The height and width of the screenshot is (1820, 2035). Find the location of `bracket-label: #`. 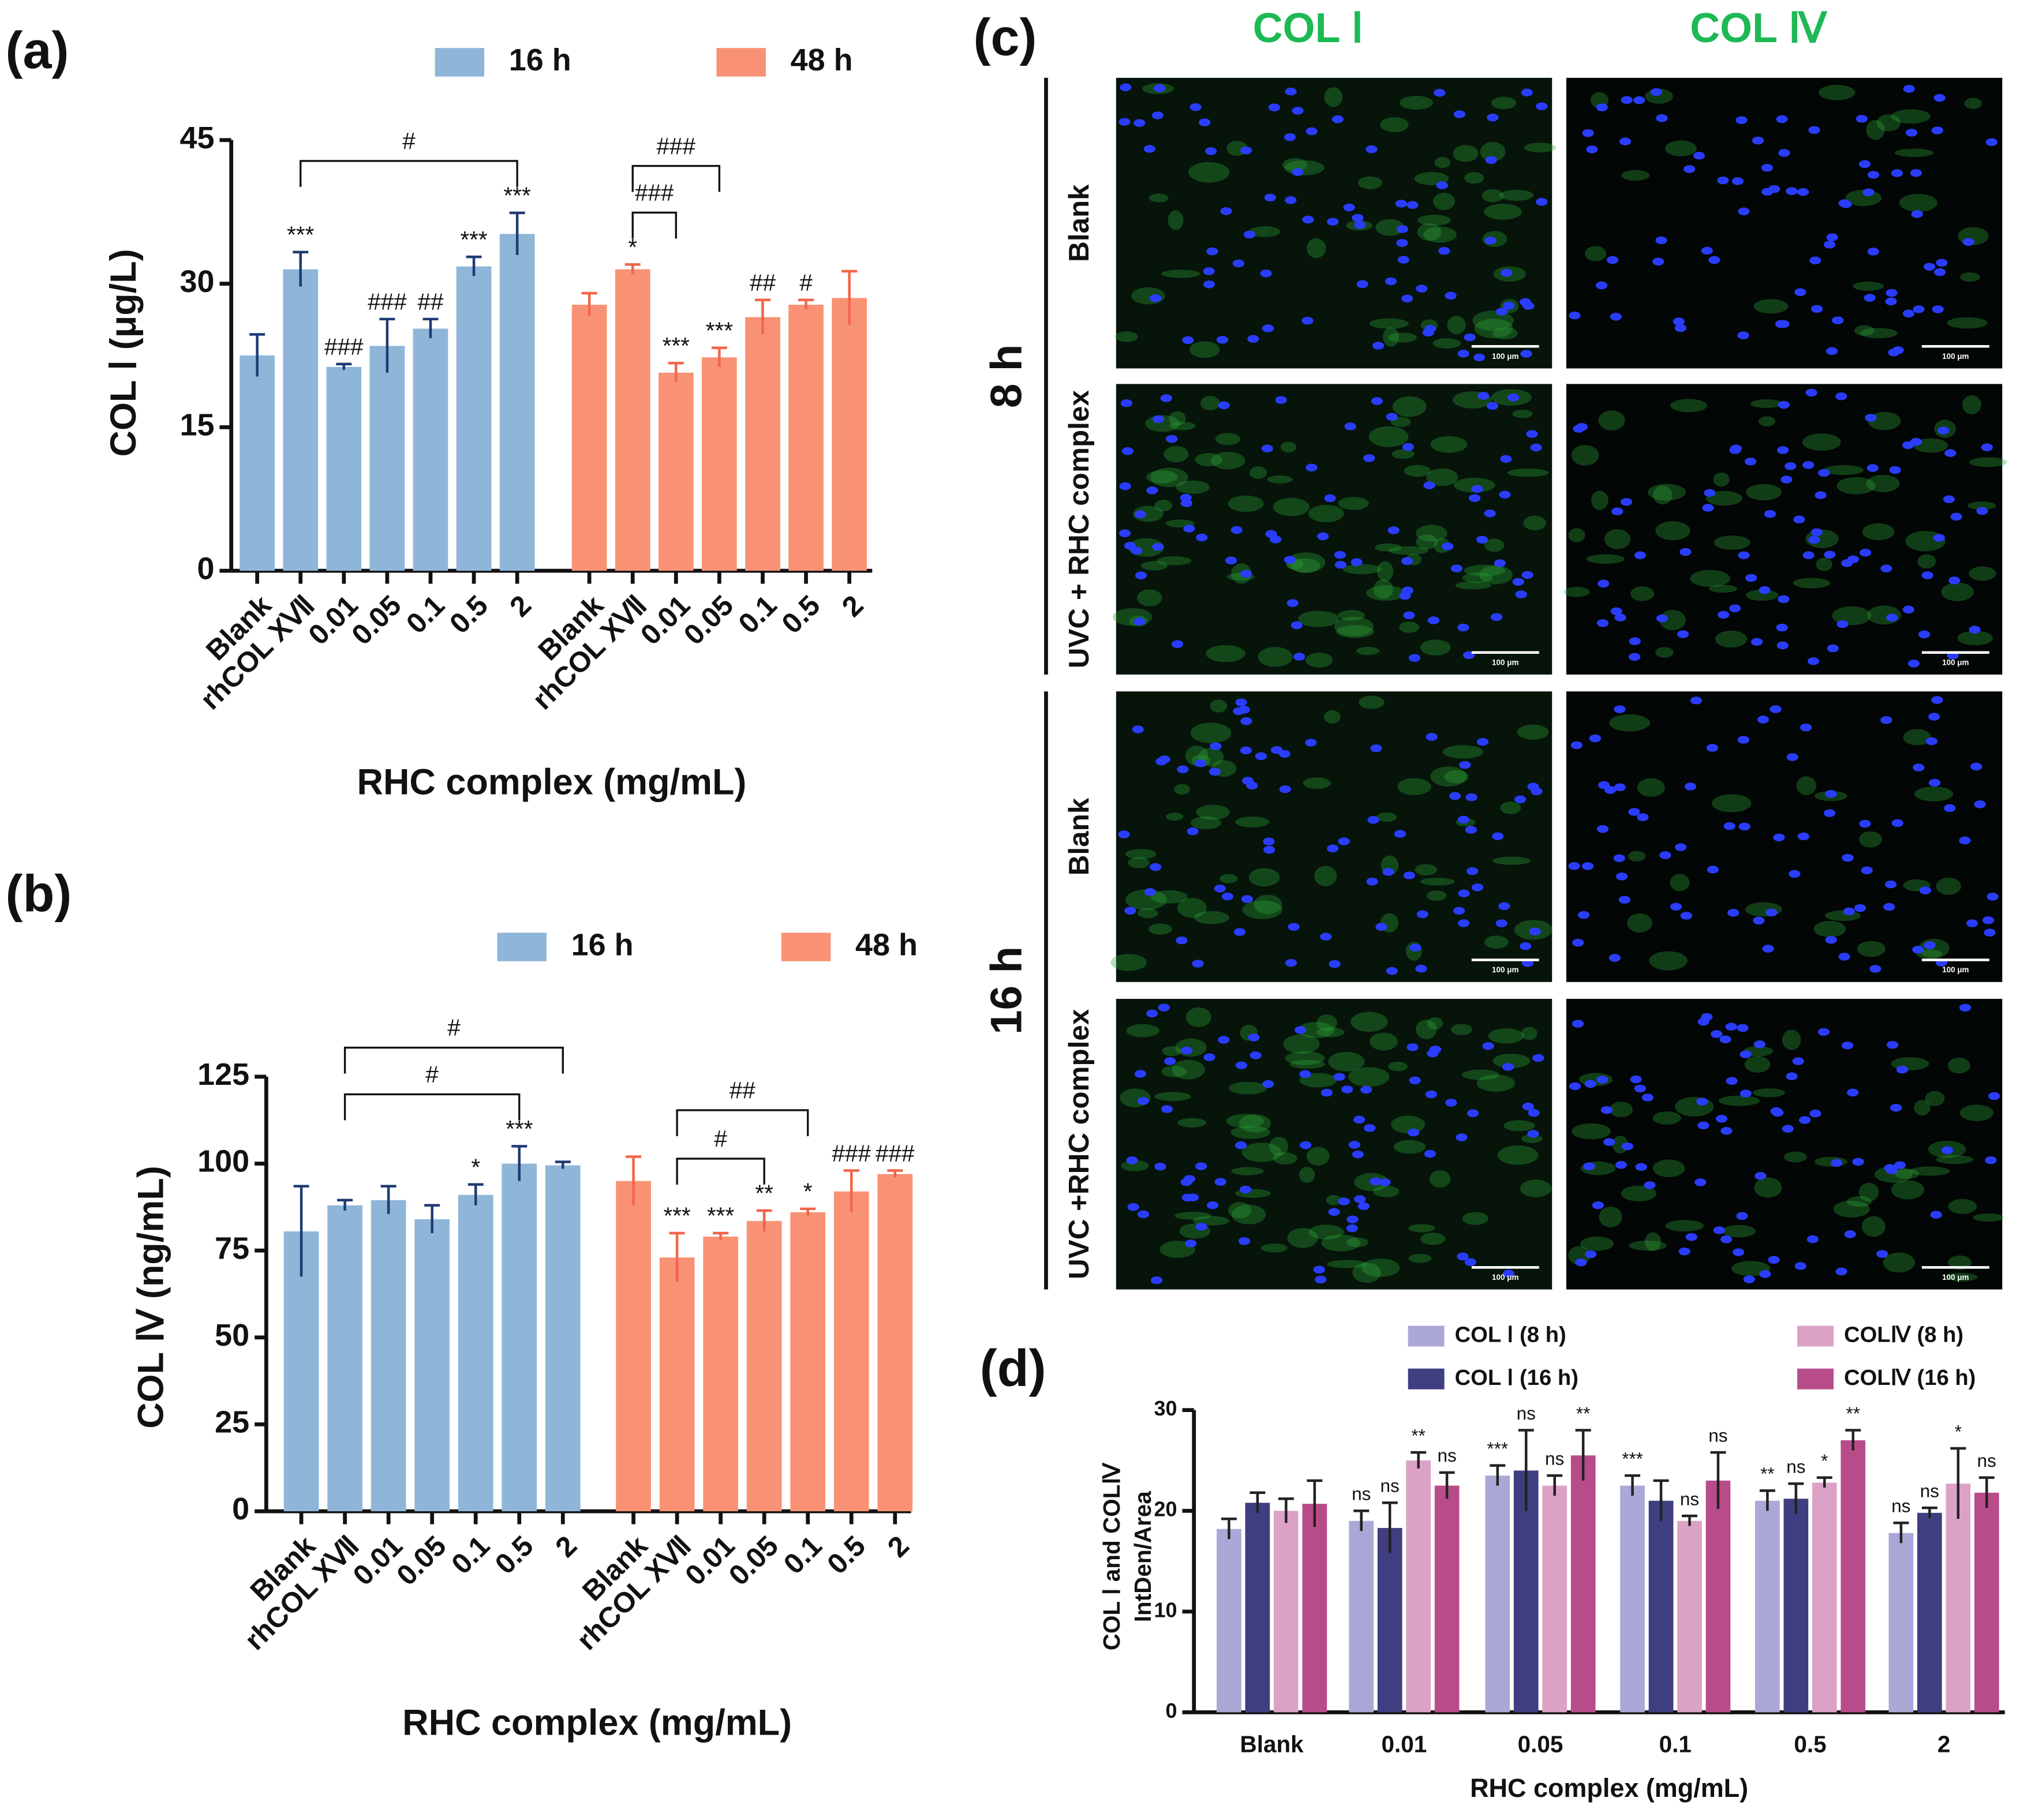

bracket-label: # is located at coordinates (432, 1074).